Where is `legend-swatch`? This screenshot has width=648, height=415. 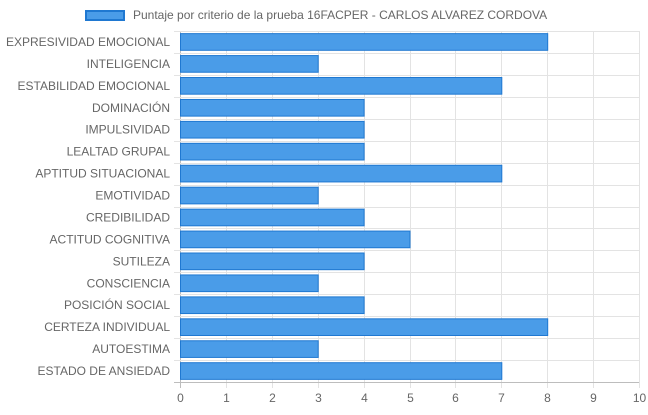 legend-swatch is located at coordinates (105, 15).